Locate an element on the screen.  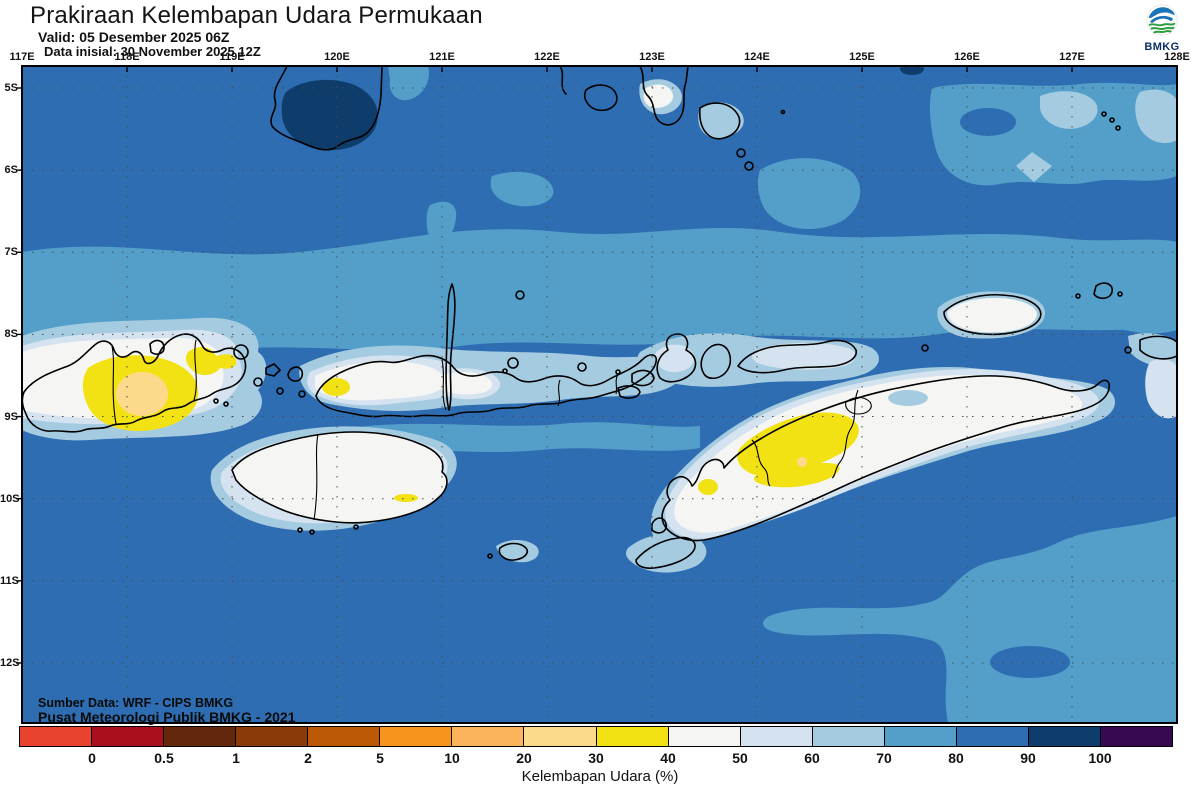
lat-axis-label: 8S is located at coordinates (11, 334).